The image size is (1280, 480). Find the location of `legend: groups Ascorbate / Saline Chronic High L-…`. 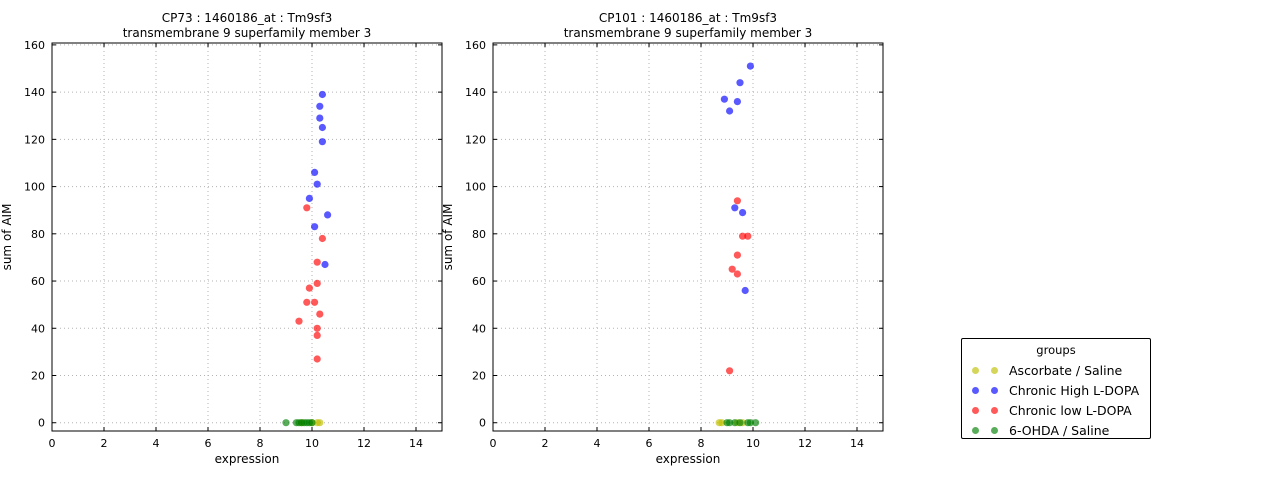

legend: groups Ascorbate / Saline Chronic High L-… is located at coordinates (1056, 388).